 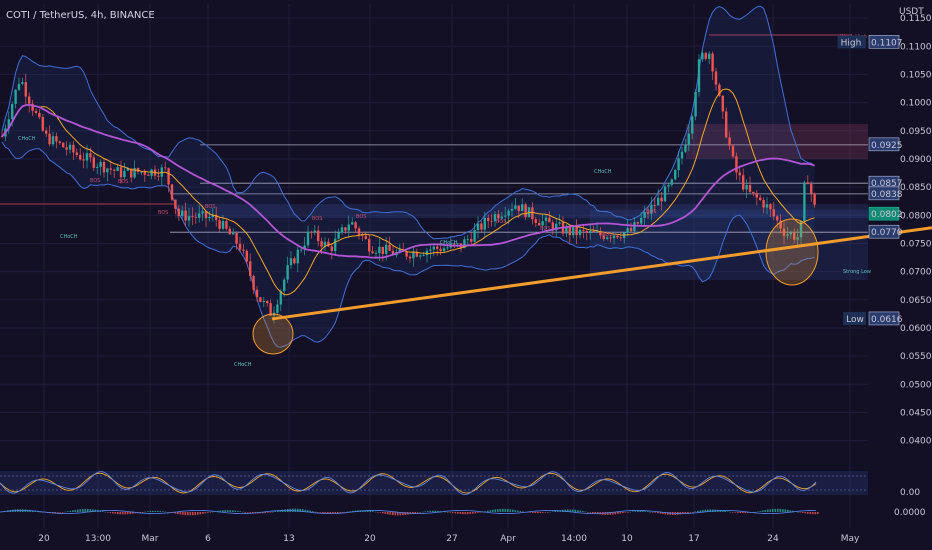 What do you see at coordinates (80, 15) in the screenshot?
I see `chart-title: COTI / TetherUS, 4h, BINANCE` at bounding box center [80, 15].